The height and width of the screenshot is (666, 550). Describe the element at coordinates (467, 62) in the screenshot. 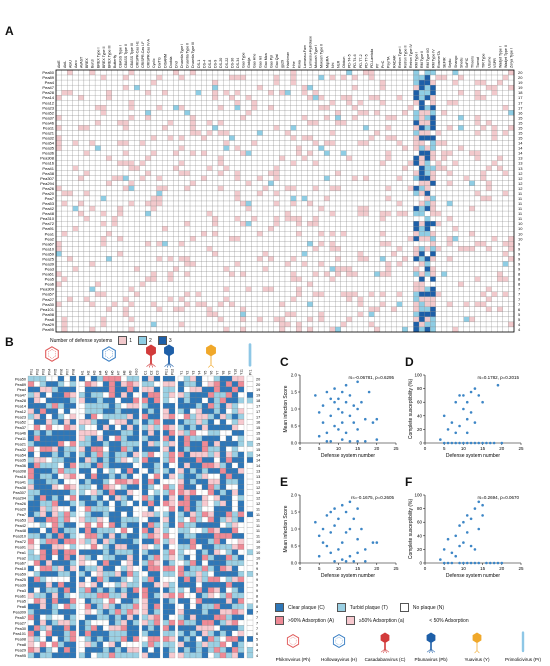

I see `system-label: SoFIC` at that location.